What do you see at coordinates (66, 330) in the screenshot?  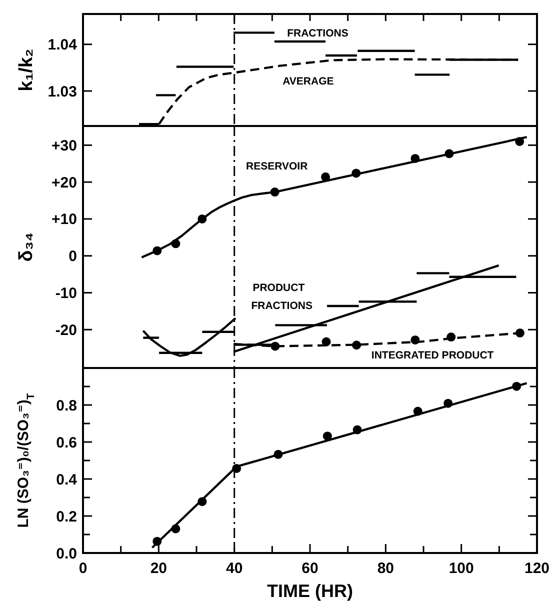 I see `y-tick-label: -20` at bounding box center [66, 330].